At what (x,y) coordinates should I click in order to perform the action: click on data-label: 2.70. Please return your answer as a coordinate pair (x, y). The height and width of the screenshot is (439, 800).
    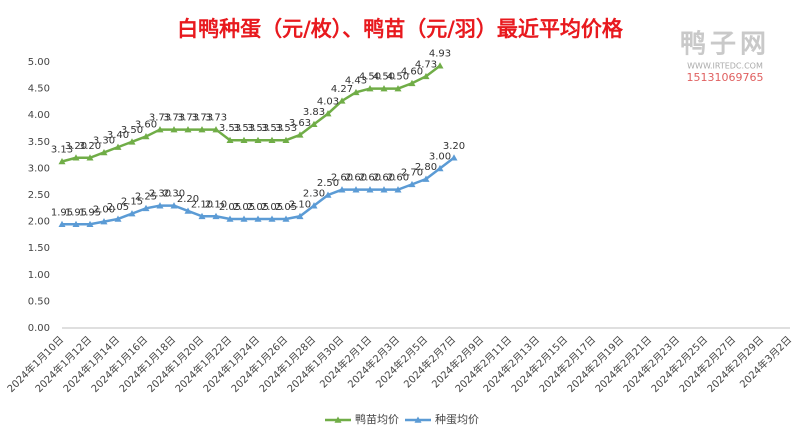
    Looking at the image, I should click on (412, 172).